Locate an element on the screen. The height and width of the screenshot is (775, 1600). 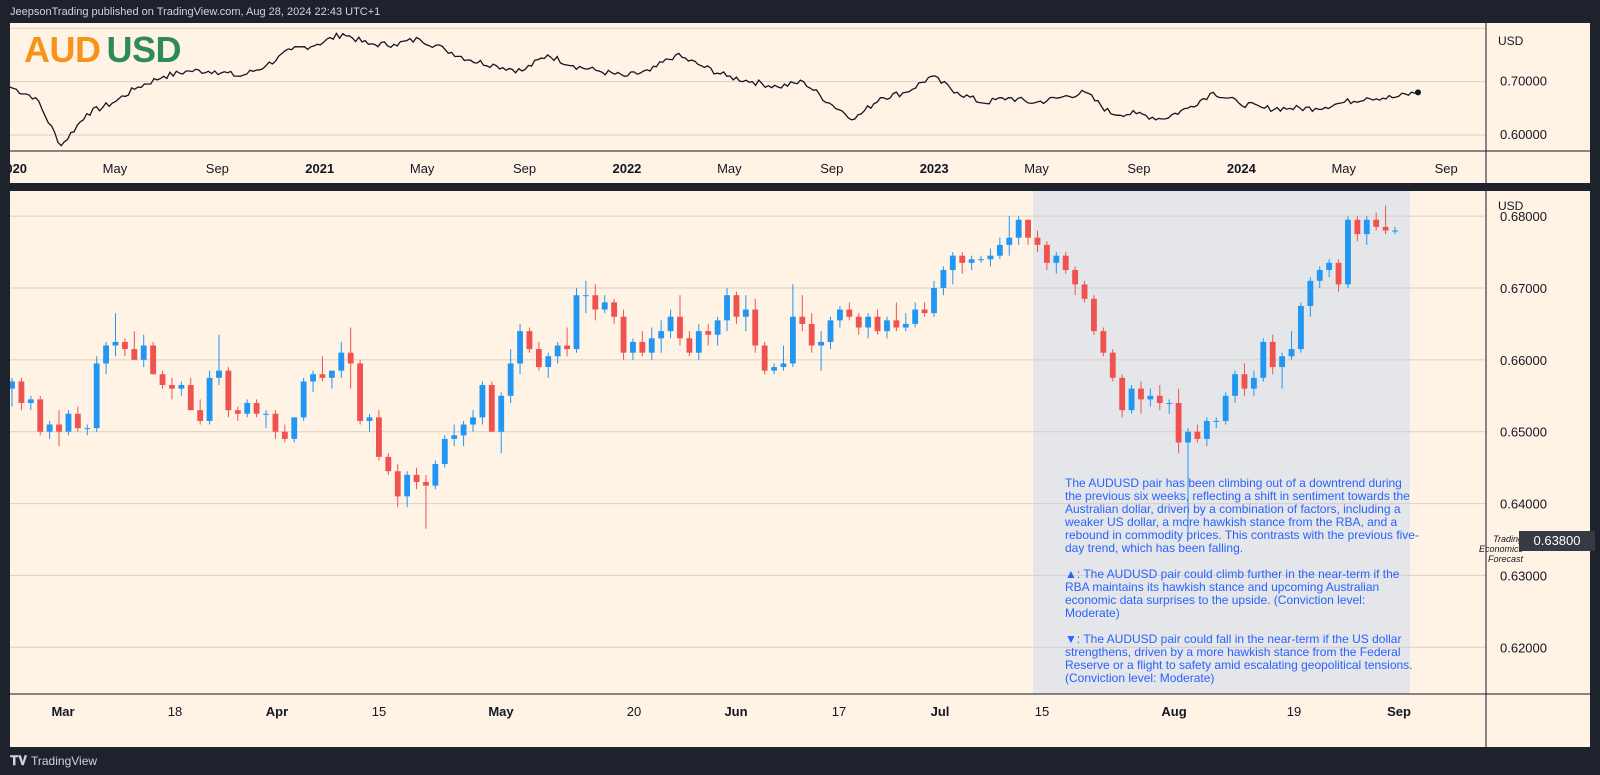
overview-currency-label: USD is located at coordinates (1511, 41).